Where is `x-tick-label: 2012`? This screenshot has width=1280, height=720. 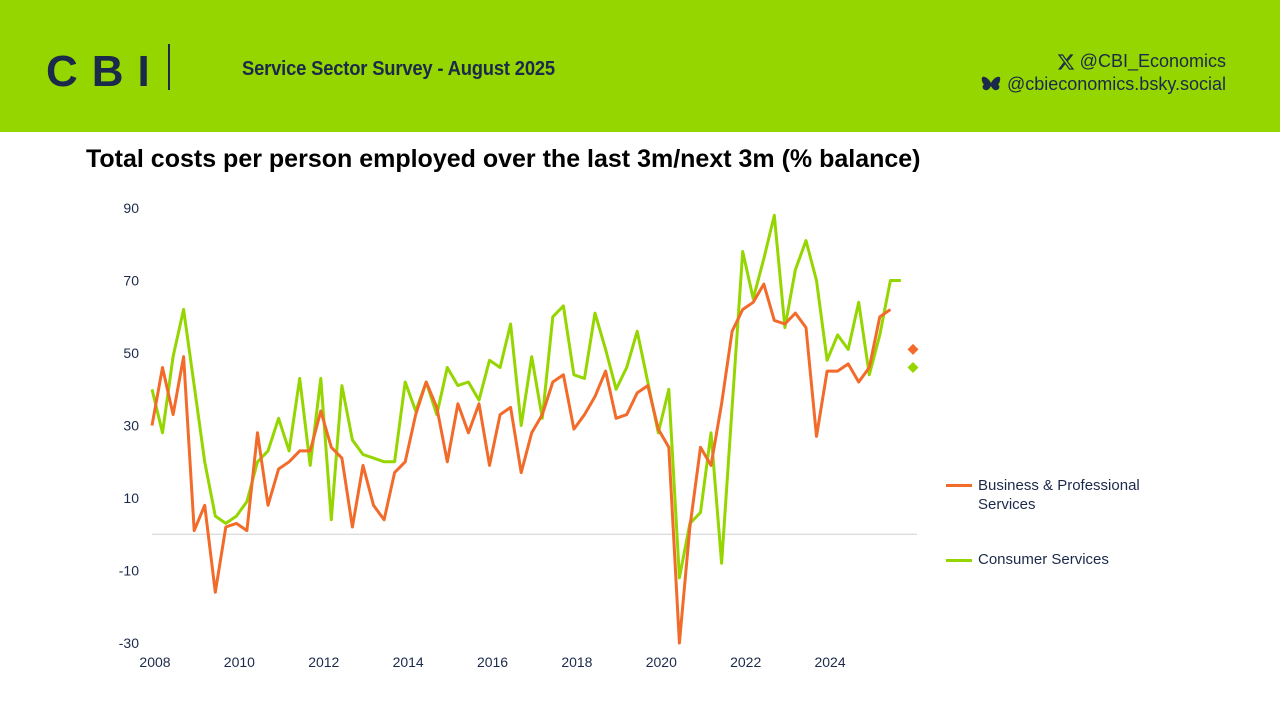
x-tick-label: 2012 is located at coordinates (323, 662).